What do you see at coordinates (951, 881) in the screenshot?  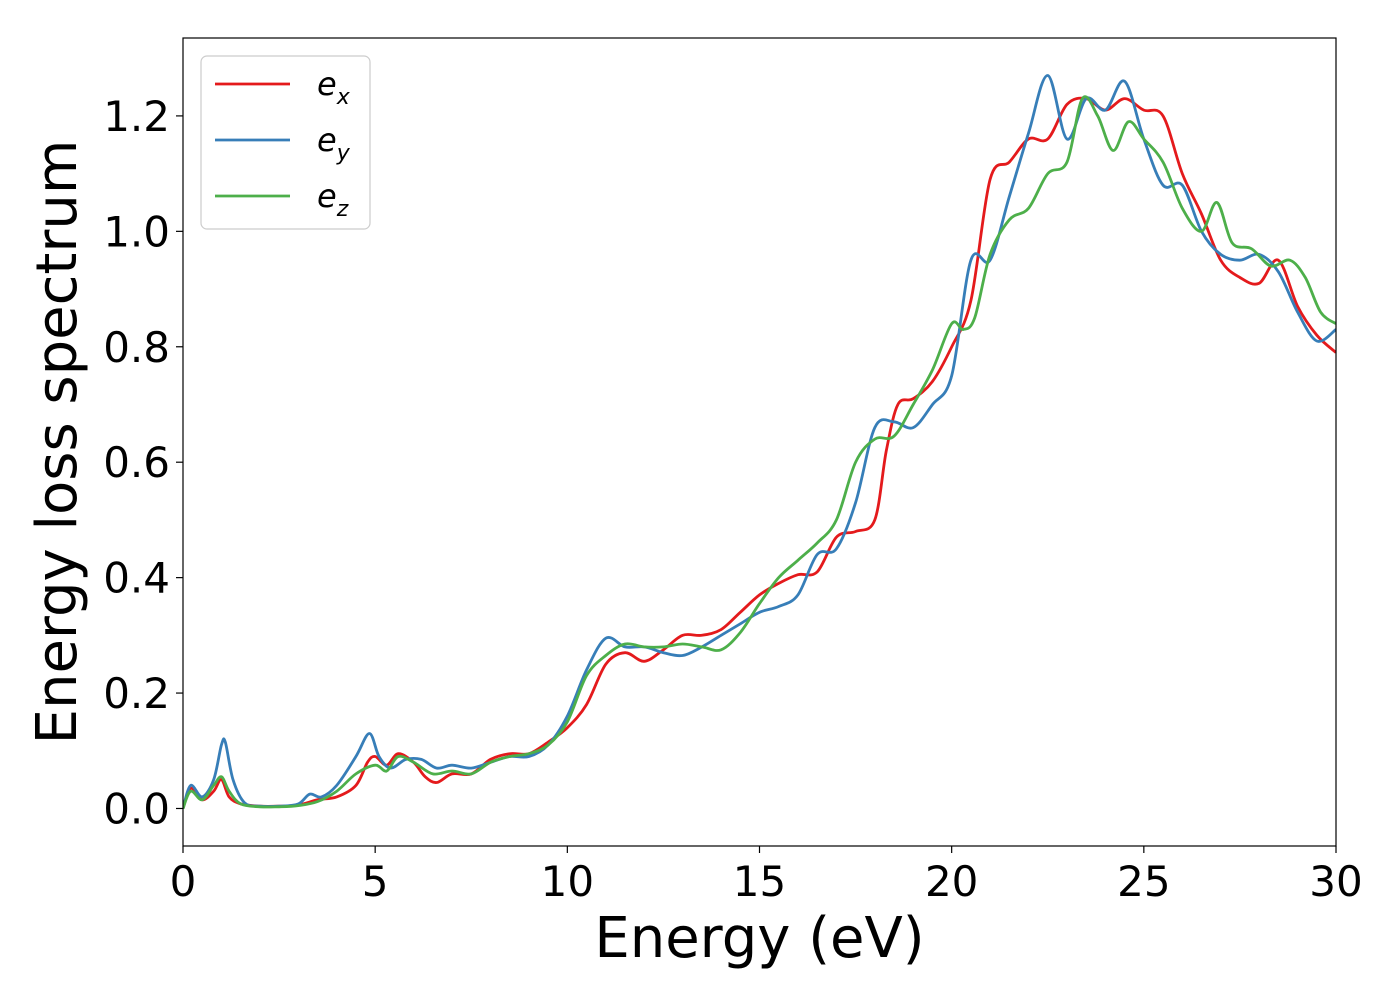 I see `x-tick-label: 20` at bounding box center [951, 881].